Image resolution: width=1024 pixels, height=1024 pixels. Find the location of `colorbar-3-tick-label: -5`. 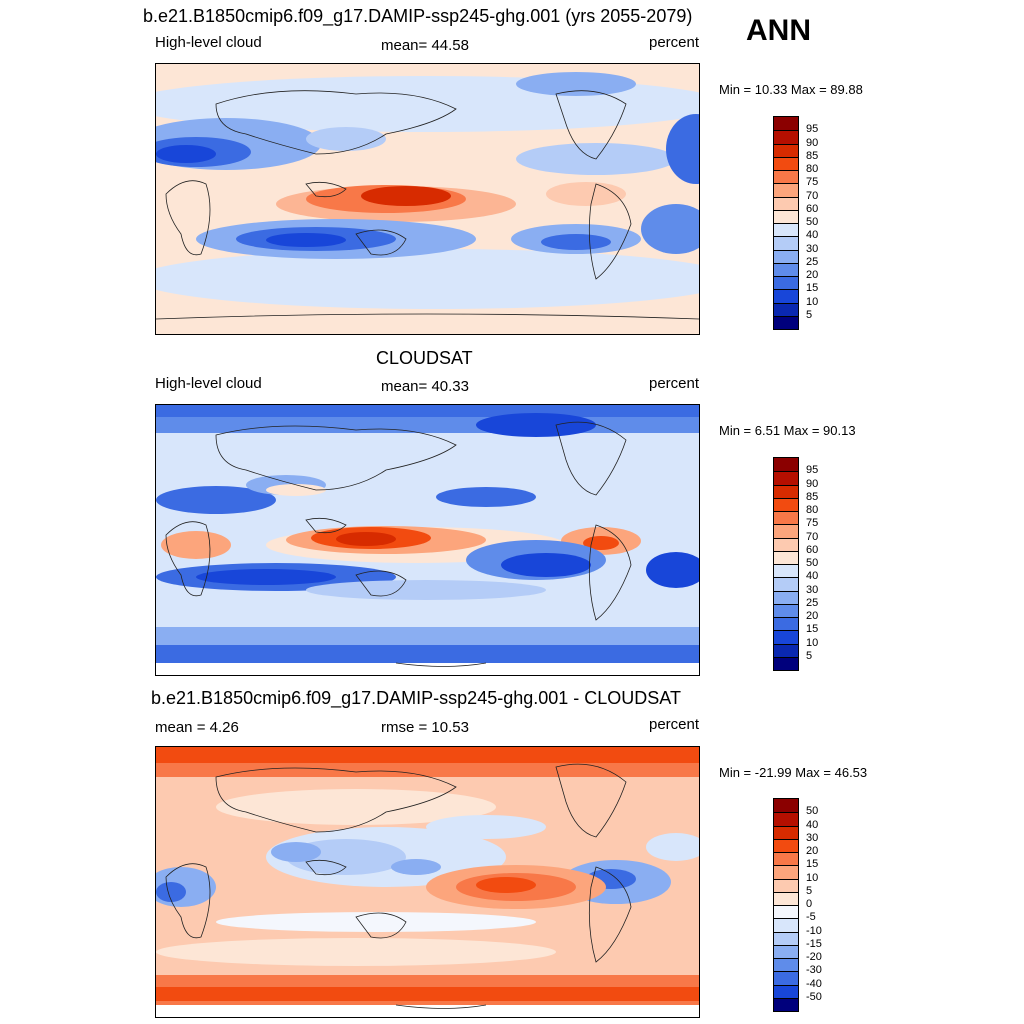

colorbar-3-tick-label: -5 is located at coordinates (811, 917).